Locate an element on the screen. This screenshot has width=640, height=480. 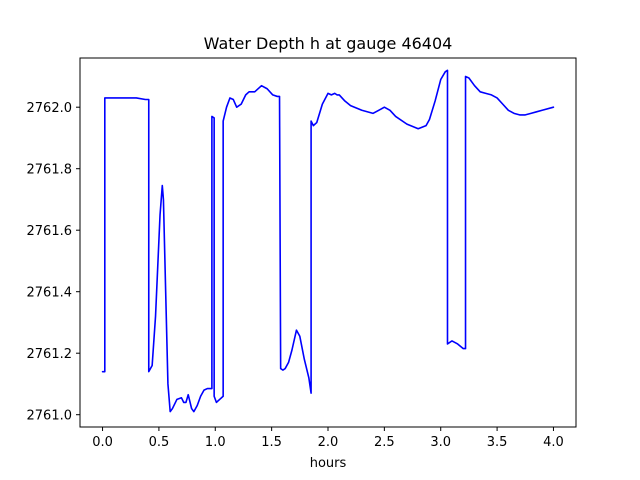
x-axis-label: hours is located at coordinates (328, 463).